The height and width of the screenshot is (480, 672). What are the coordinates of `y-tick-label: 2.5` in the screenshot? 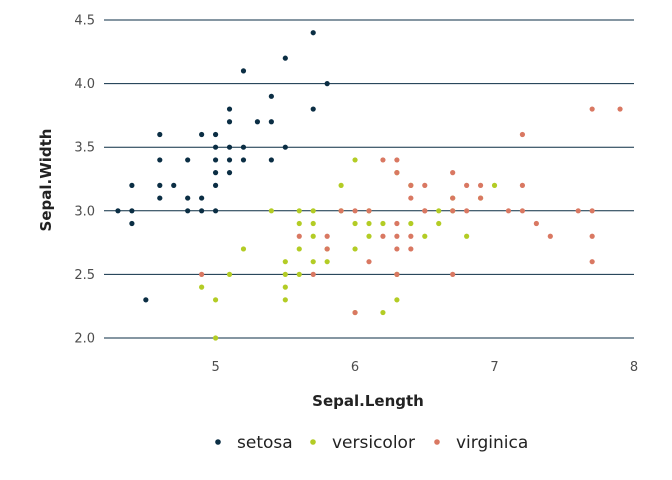 It's located at (84, 275).